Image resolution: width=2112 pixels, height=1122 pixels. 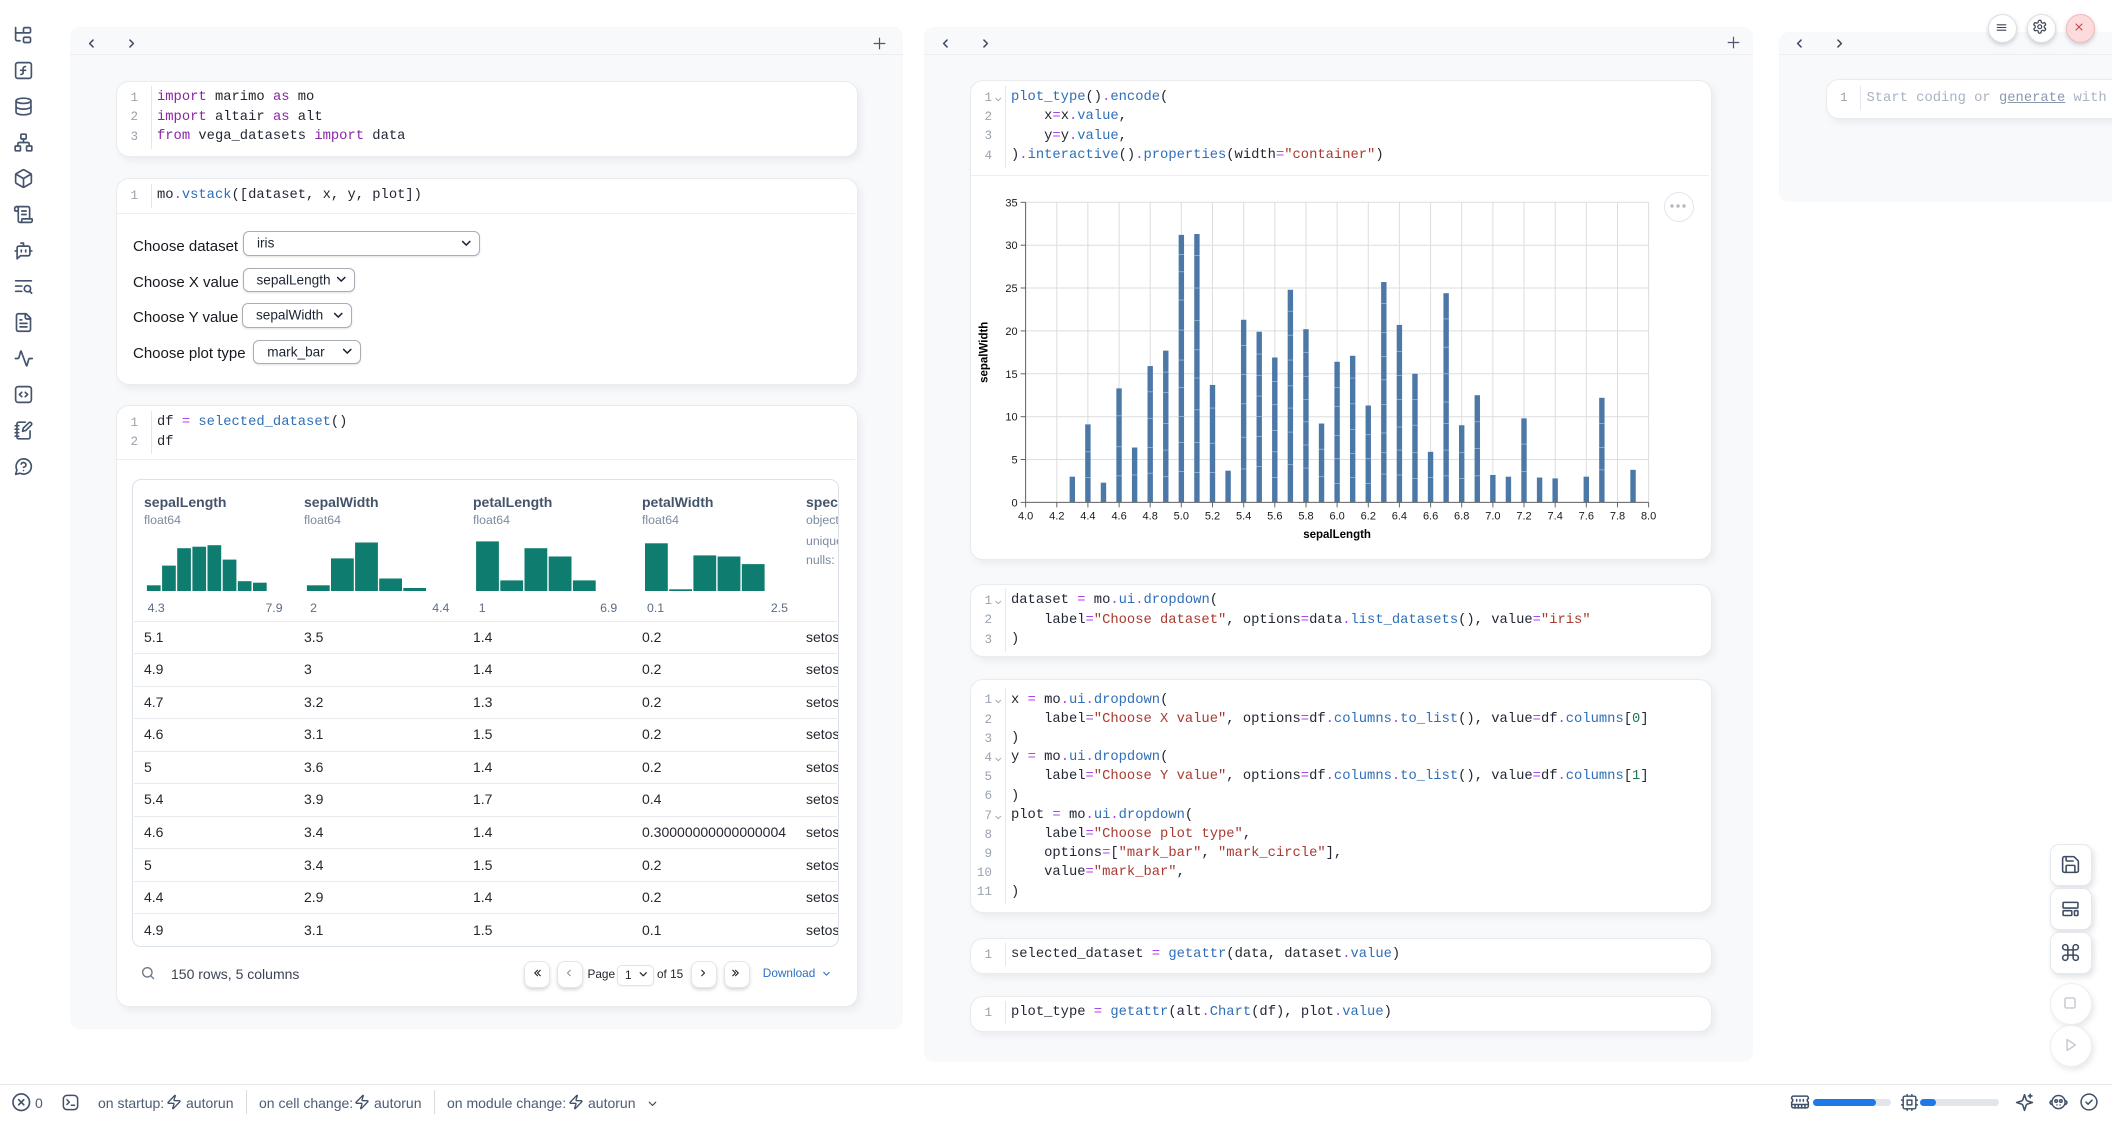 What do you see at coordinates (1523, 517) in the screenshot?
I see `svg-text: 7.2` at bounding box center [1523, 517].